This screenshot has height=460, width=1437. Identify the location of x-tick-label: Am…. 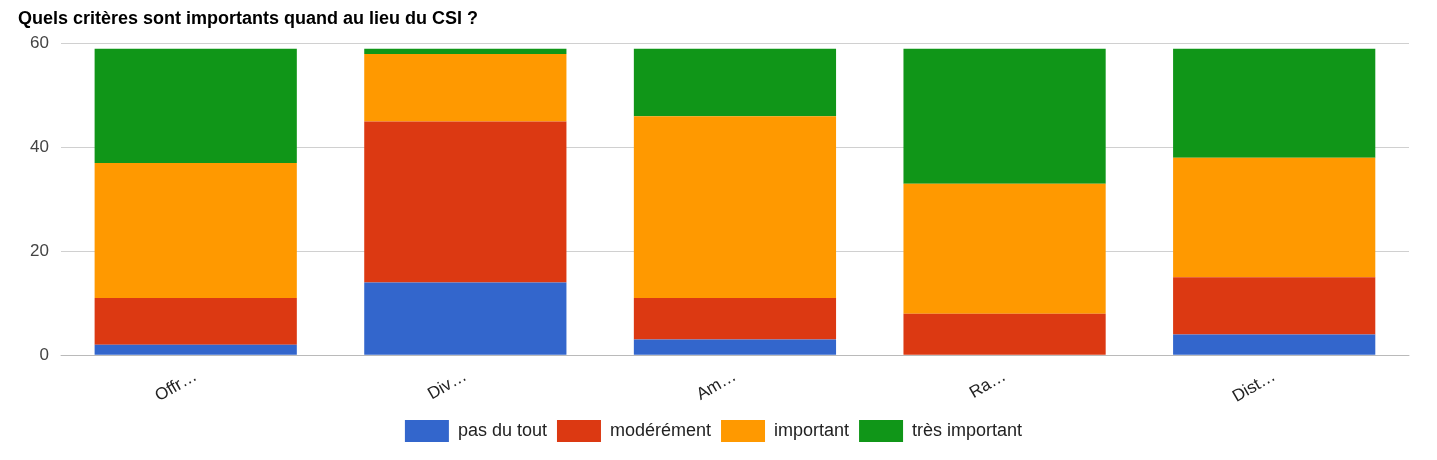
(716, 385).